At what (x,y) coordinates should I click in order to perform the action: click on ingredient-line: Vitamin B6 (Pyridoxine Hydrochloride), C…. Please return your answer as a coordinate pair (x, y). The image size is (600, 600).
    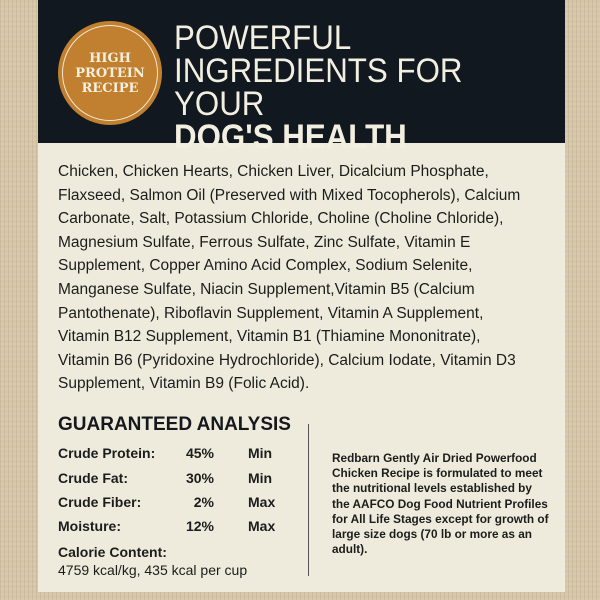
    Looking at the image, I should click on (287, 360).